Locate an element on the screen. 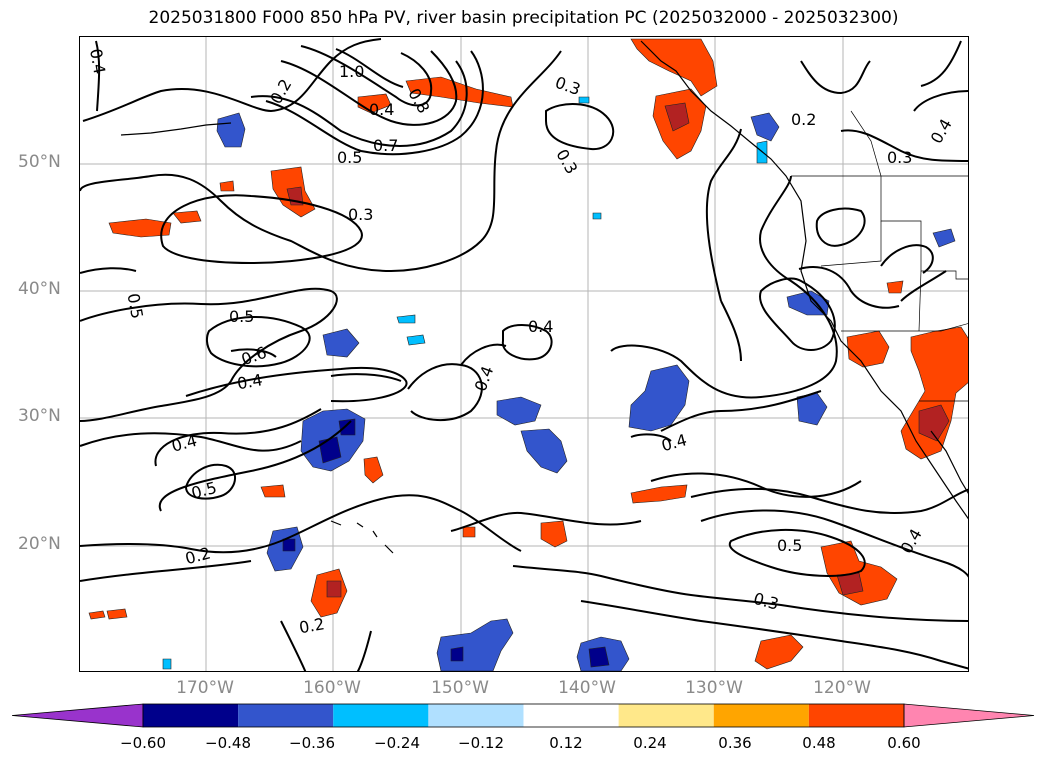  contour-label: 1.0 is located at coordinates (351, 71).